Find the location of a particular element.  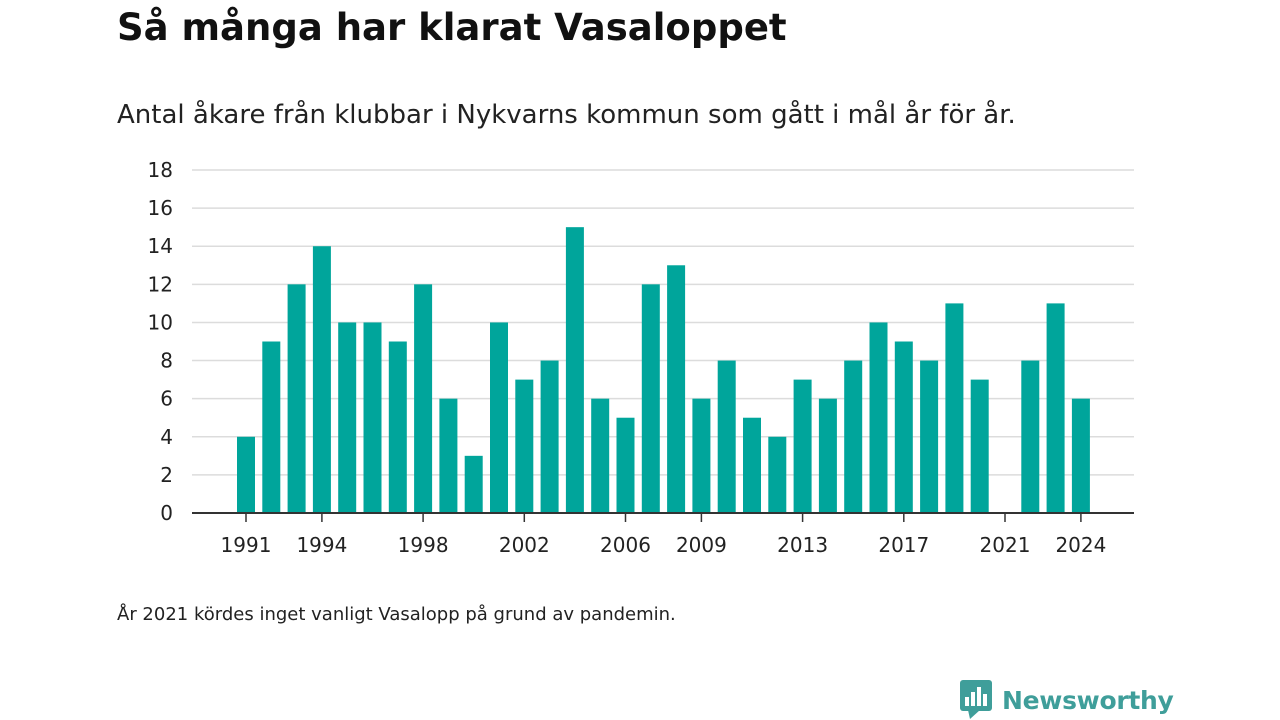

y-tick-label: 18 is located at coordinates (160, 170).